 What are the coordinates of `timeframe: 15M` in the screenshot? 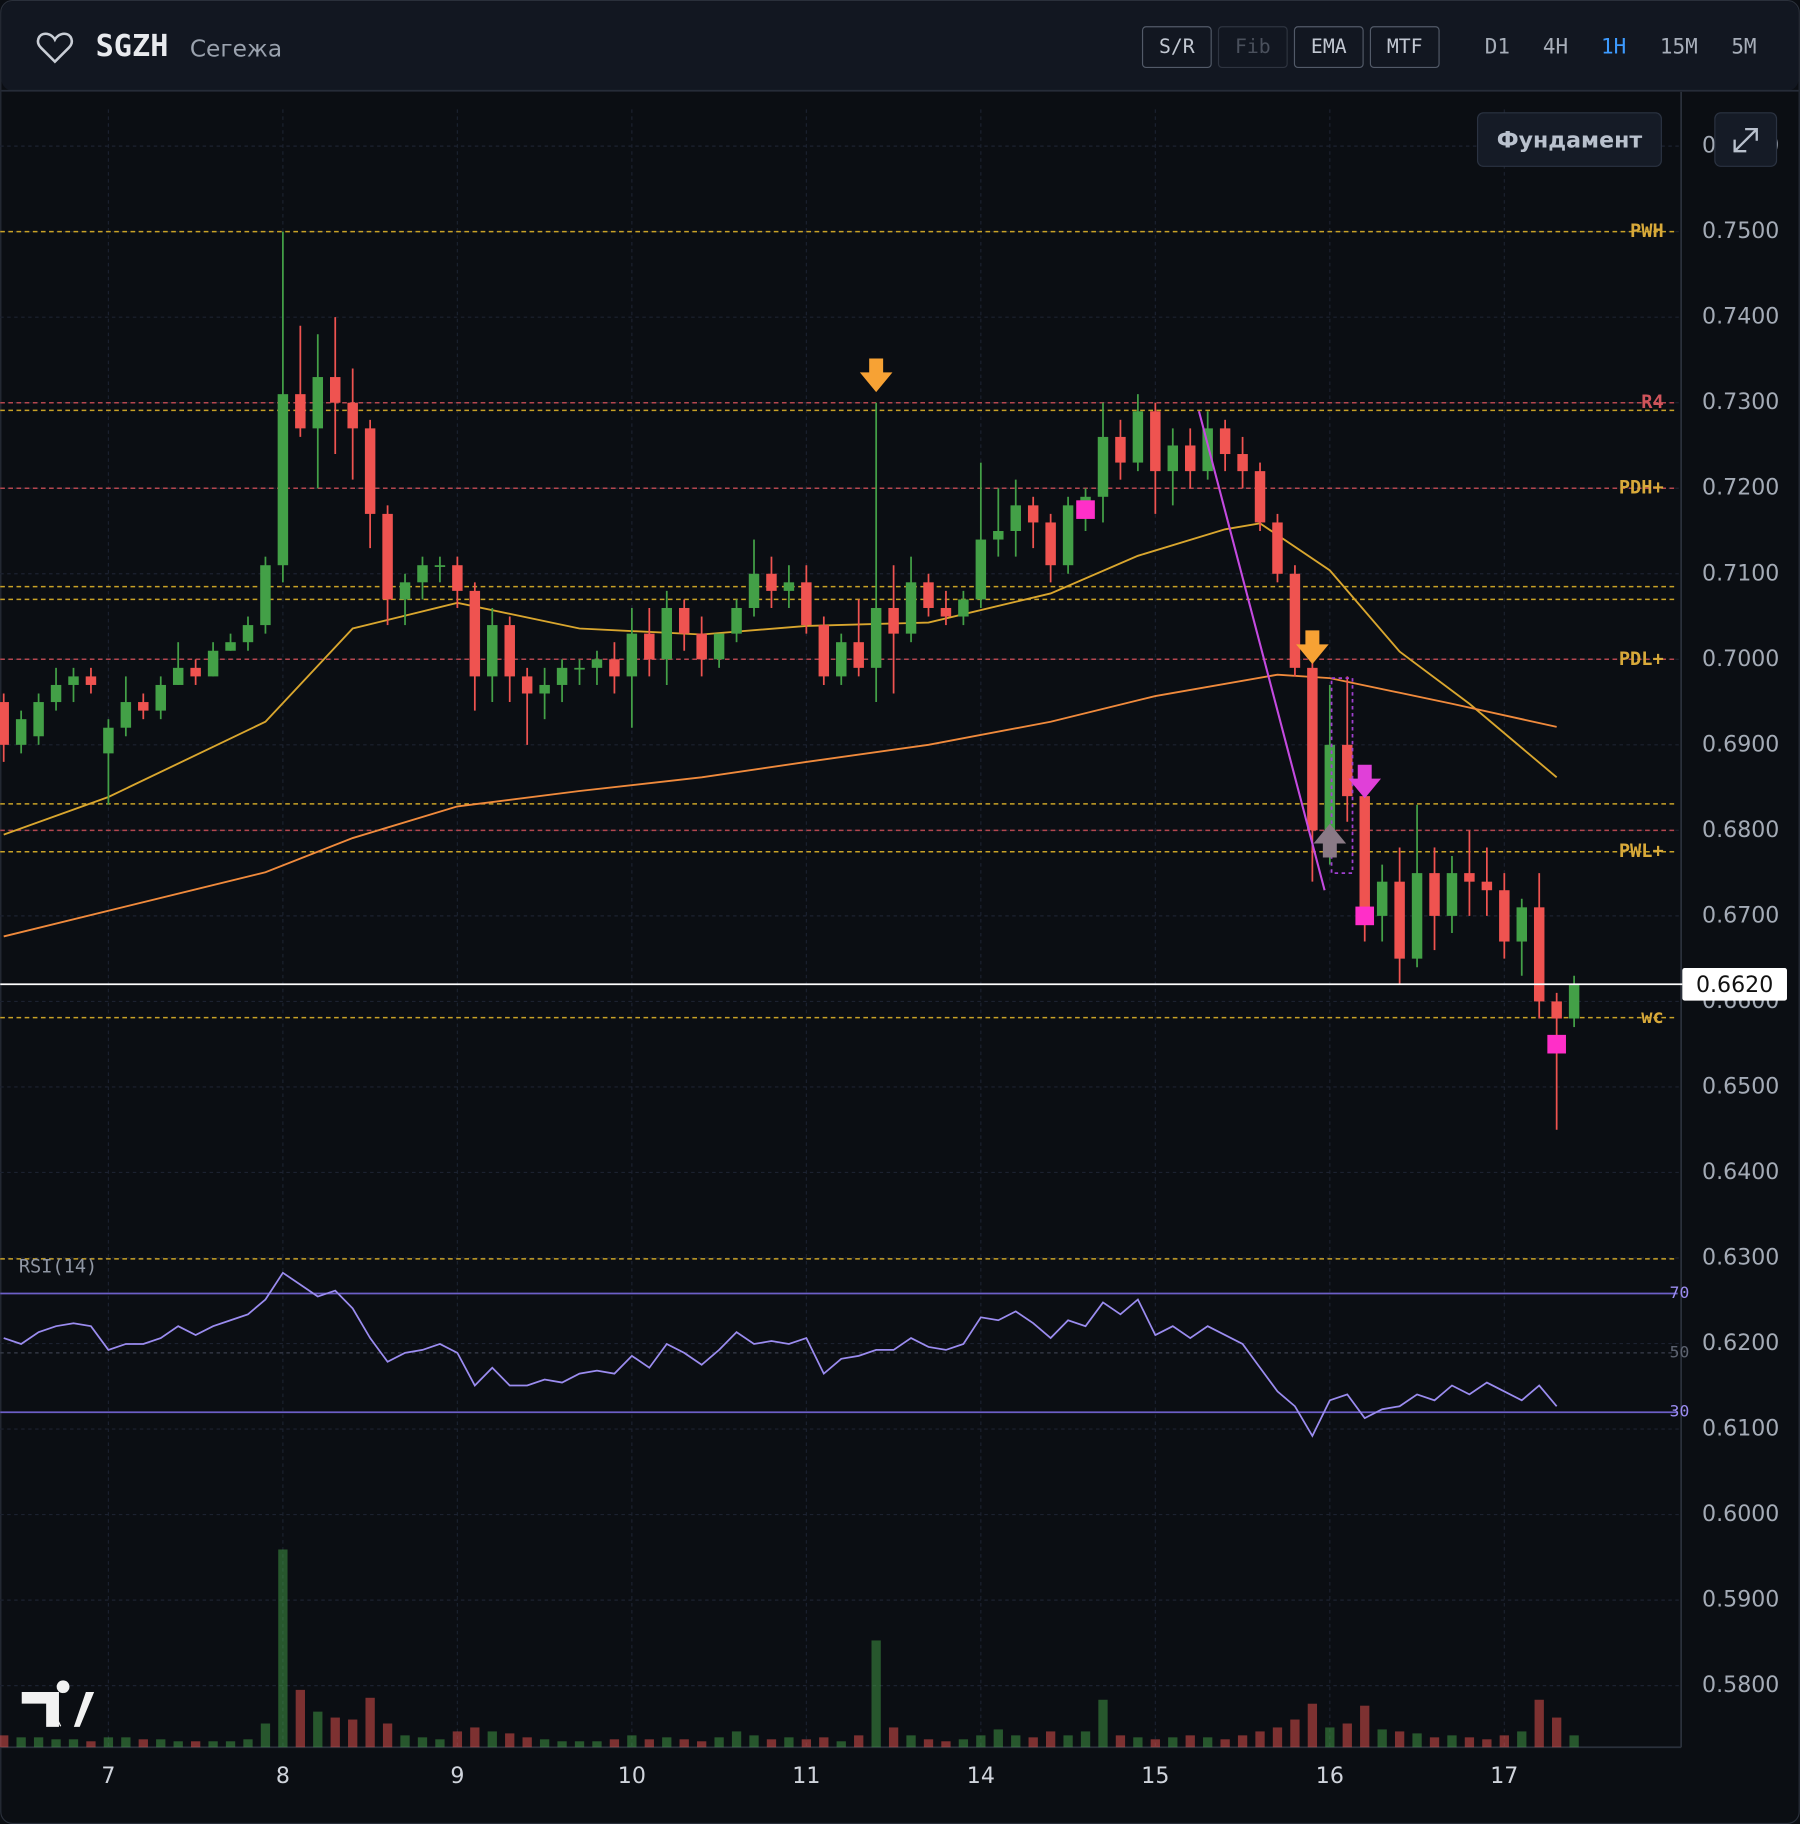 It's located at (1679, 47).